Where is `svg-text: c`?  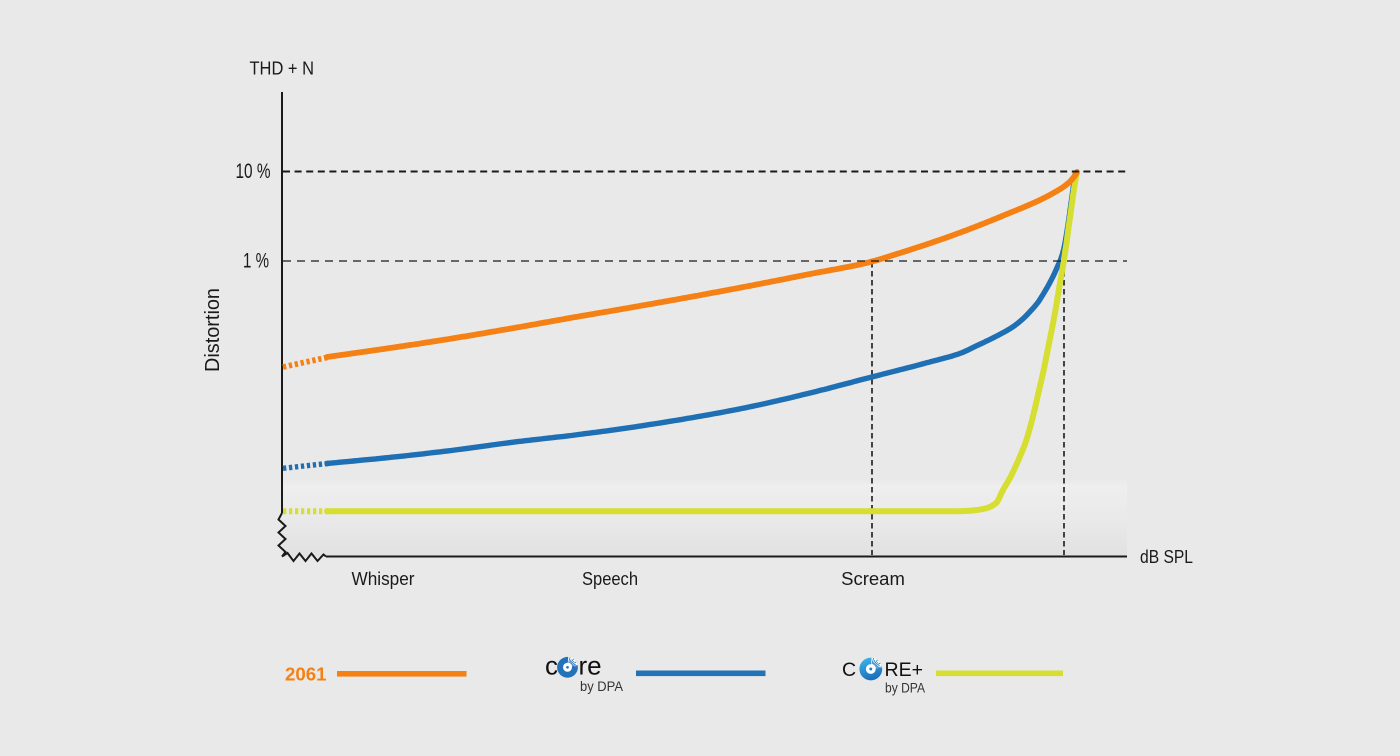
svg-text: c is located at coordinates (551, 666).